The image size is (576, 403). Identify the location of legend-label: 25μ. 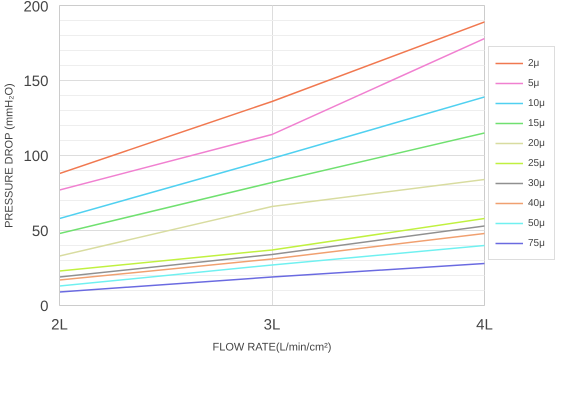
(537, 163).